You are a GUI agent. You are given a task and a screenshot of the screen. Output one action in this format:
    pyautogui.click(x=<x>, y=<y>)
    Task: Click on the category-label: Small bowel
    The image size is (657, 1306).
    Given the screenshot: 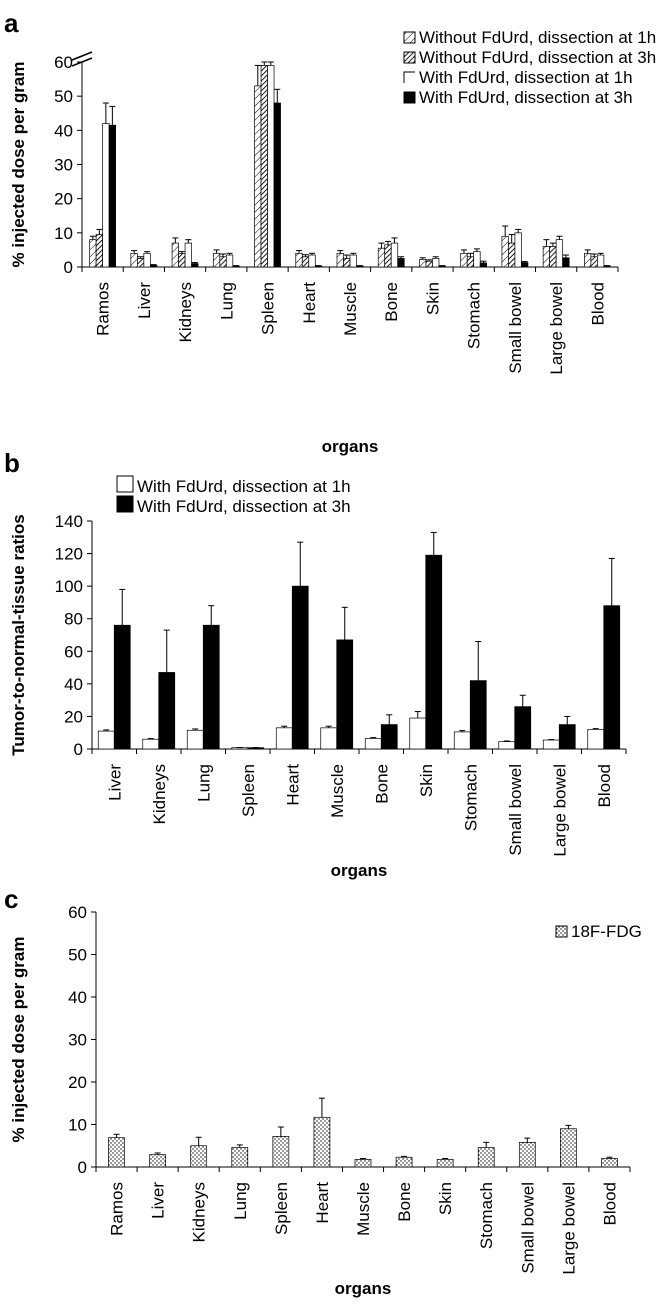 What is the action you would take?
    pyautogui.click(x=515, y=328)
    